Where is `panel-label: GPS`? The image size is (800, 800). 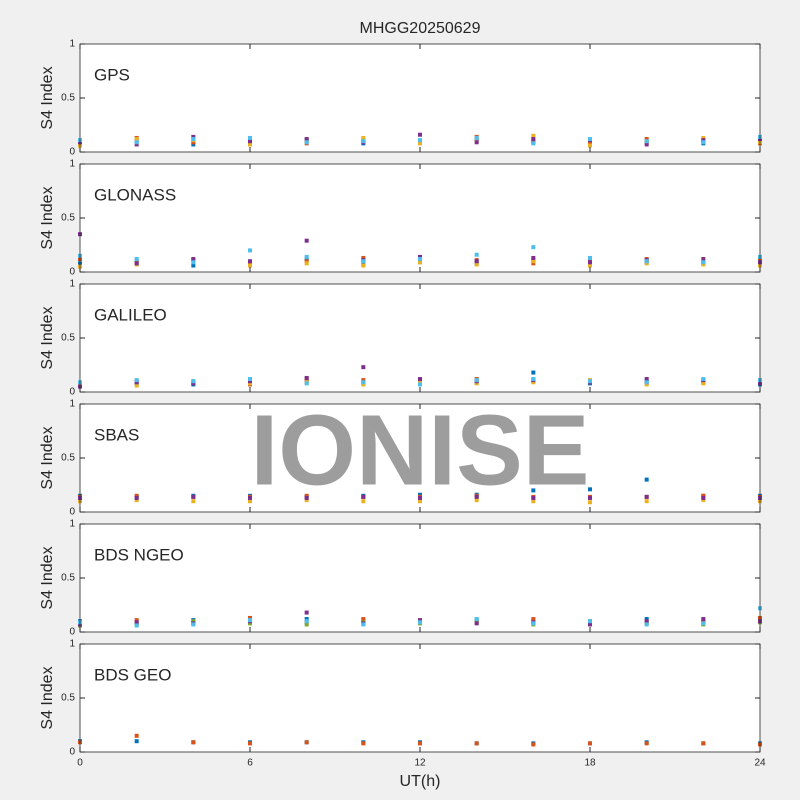 panel-label: GPS is located at coordinates (112, 74).